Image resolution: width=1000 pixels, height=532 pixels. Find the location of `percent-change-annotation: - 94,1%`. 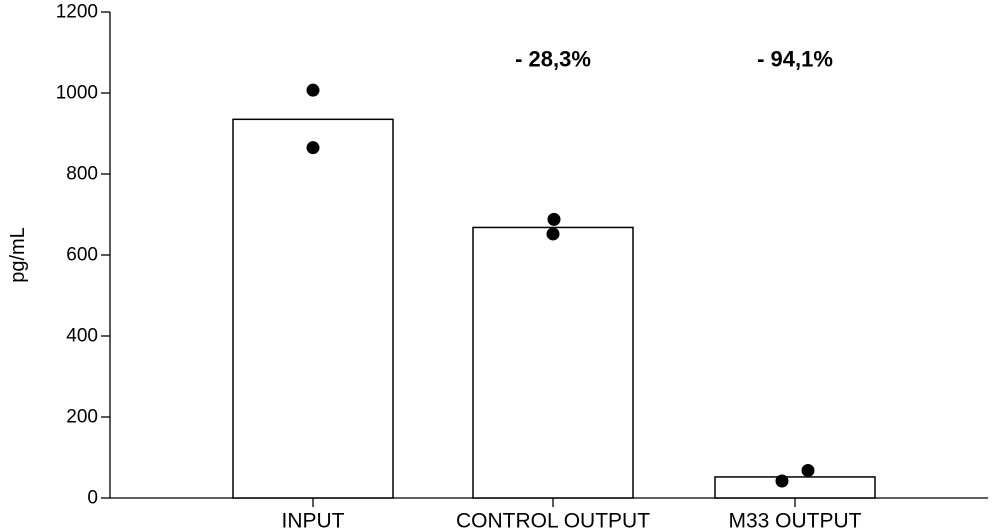

percent-change-annotation: - 94,1% is located at coordinates (795, 59).